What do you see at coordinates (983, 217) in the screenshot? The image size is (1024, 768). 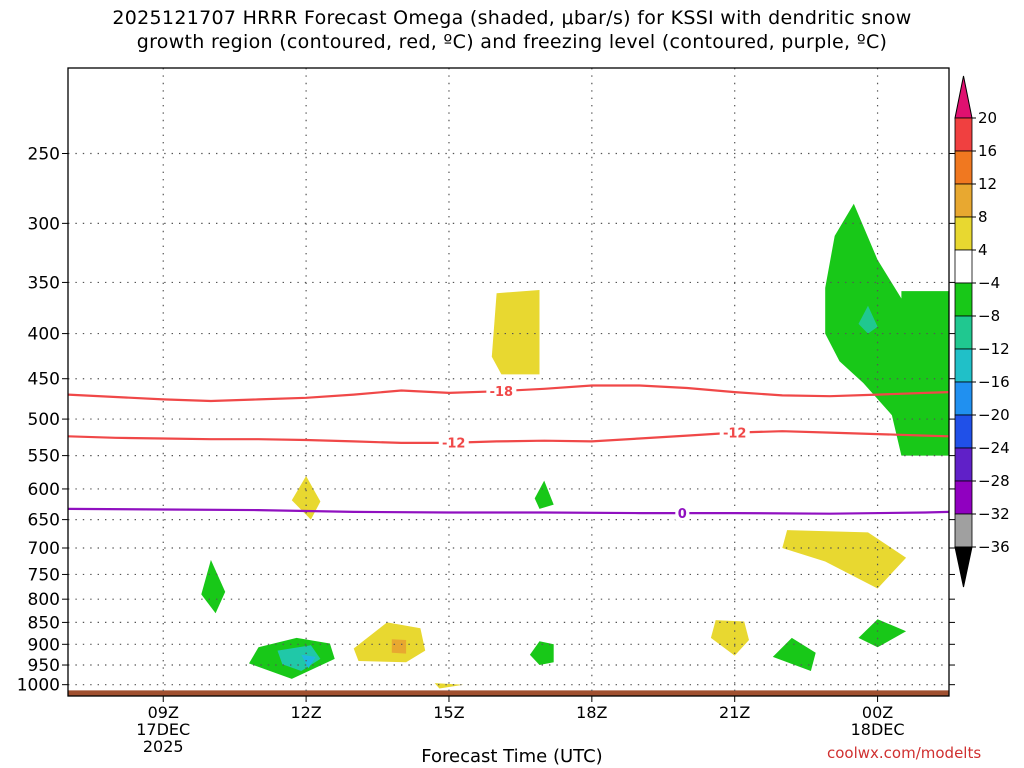 I see `colorbar-label-3: 8` at bounding box center [983, 217].